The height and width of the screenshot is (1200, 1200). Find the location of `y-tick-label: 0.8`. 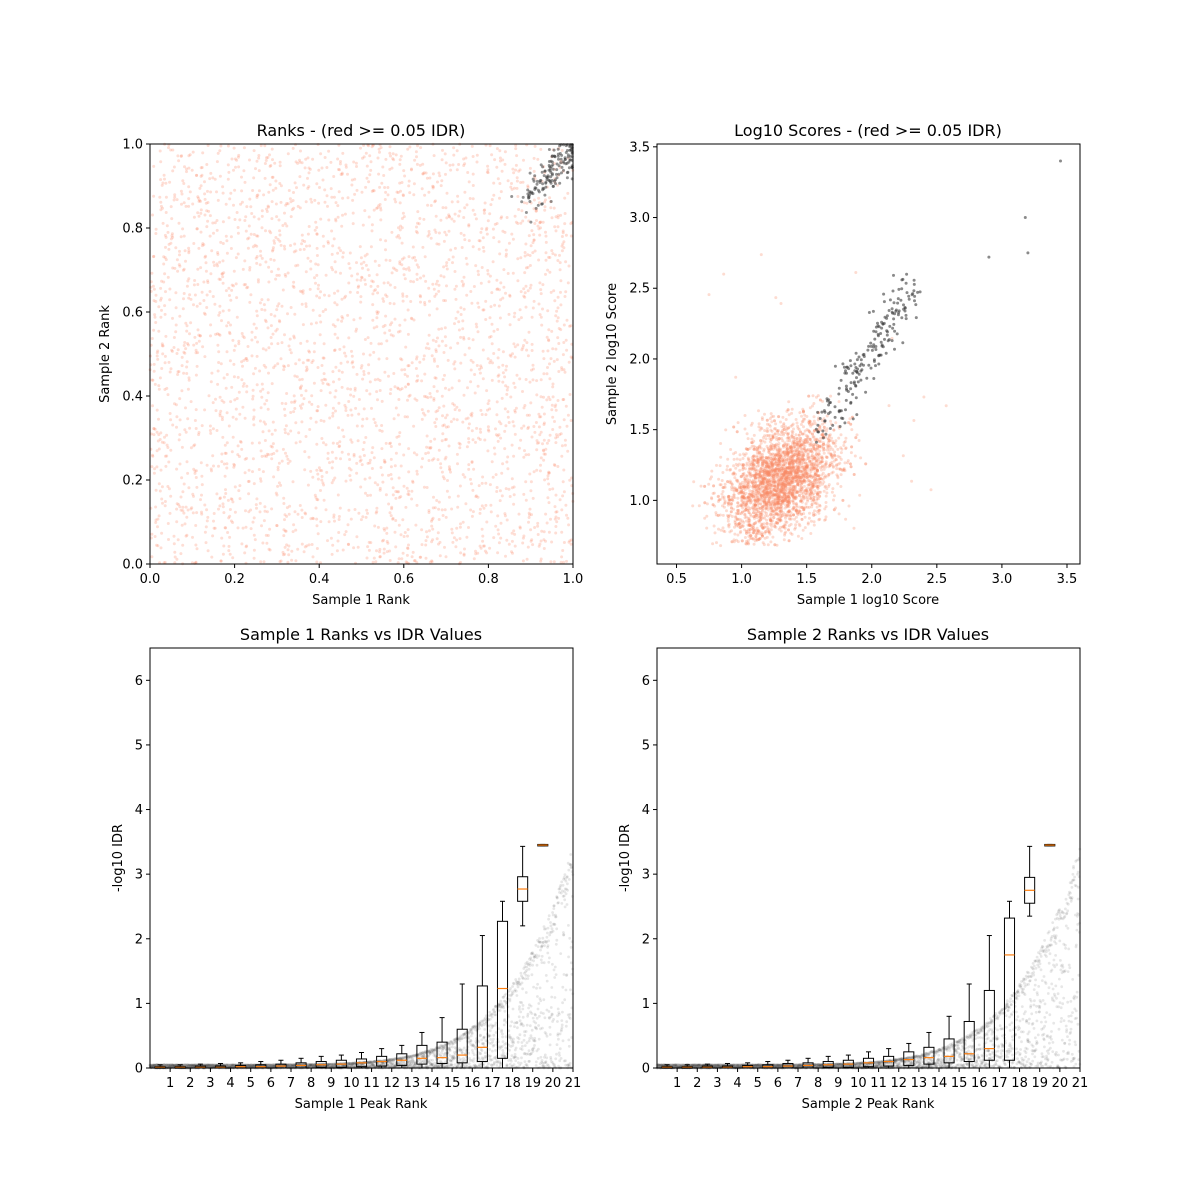

y-tick-label: 0.8 is located at coordinates (132, 229).